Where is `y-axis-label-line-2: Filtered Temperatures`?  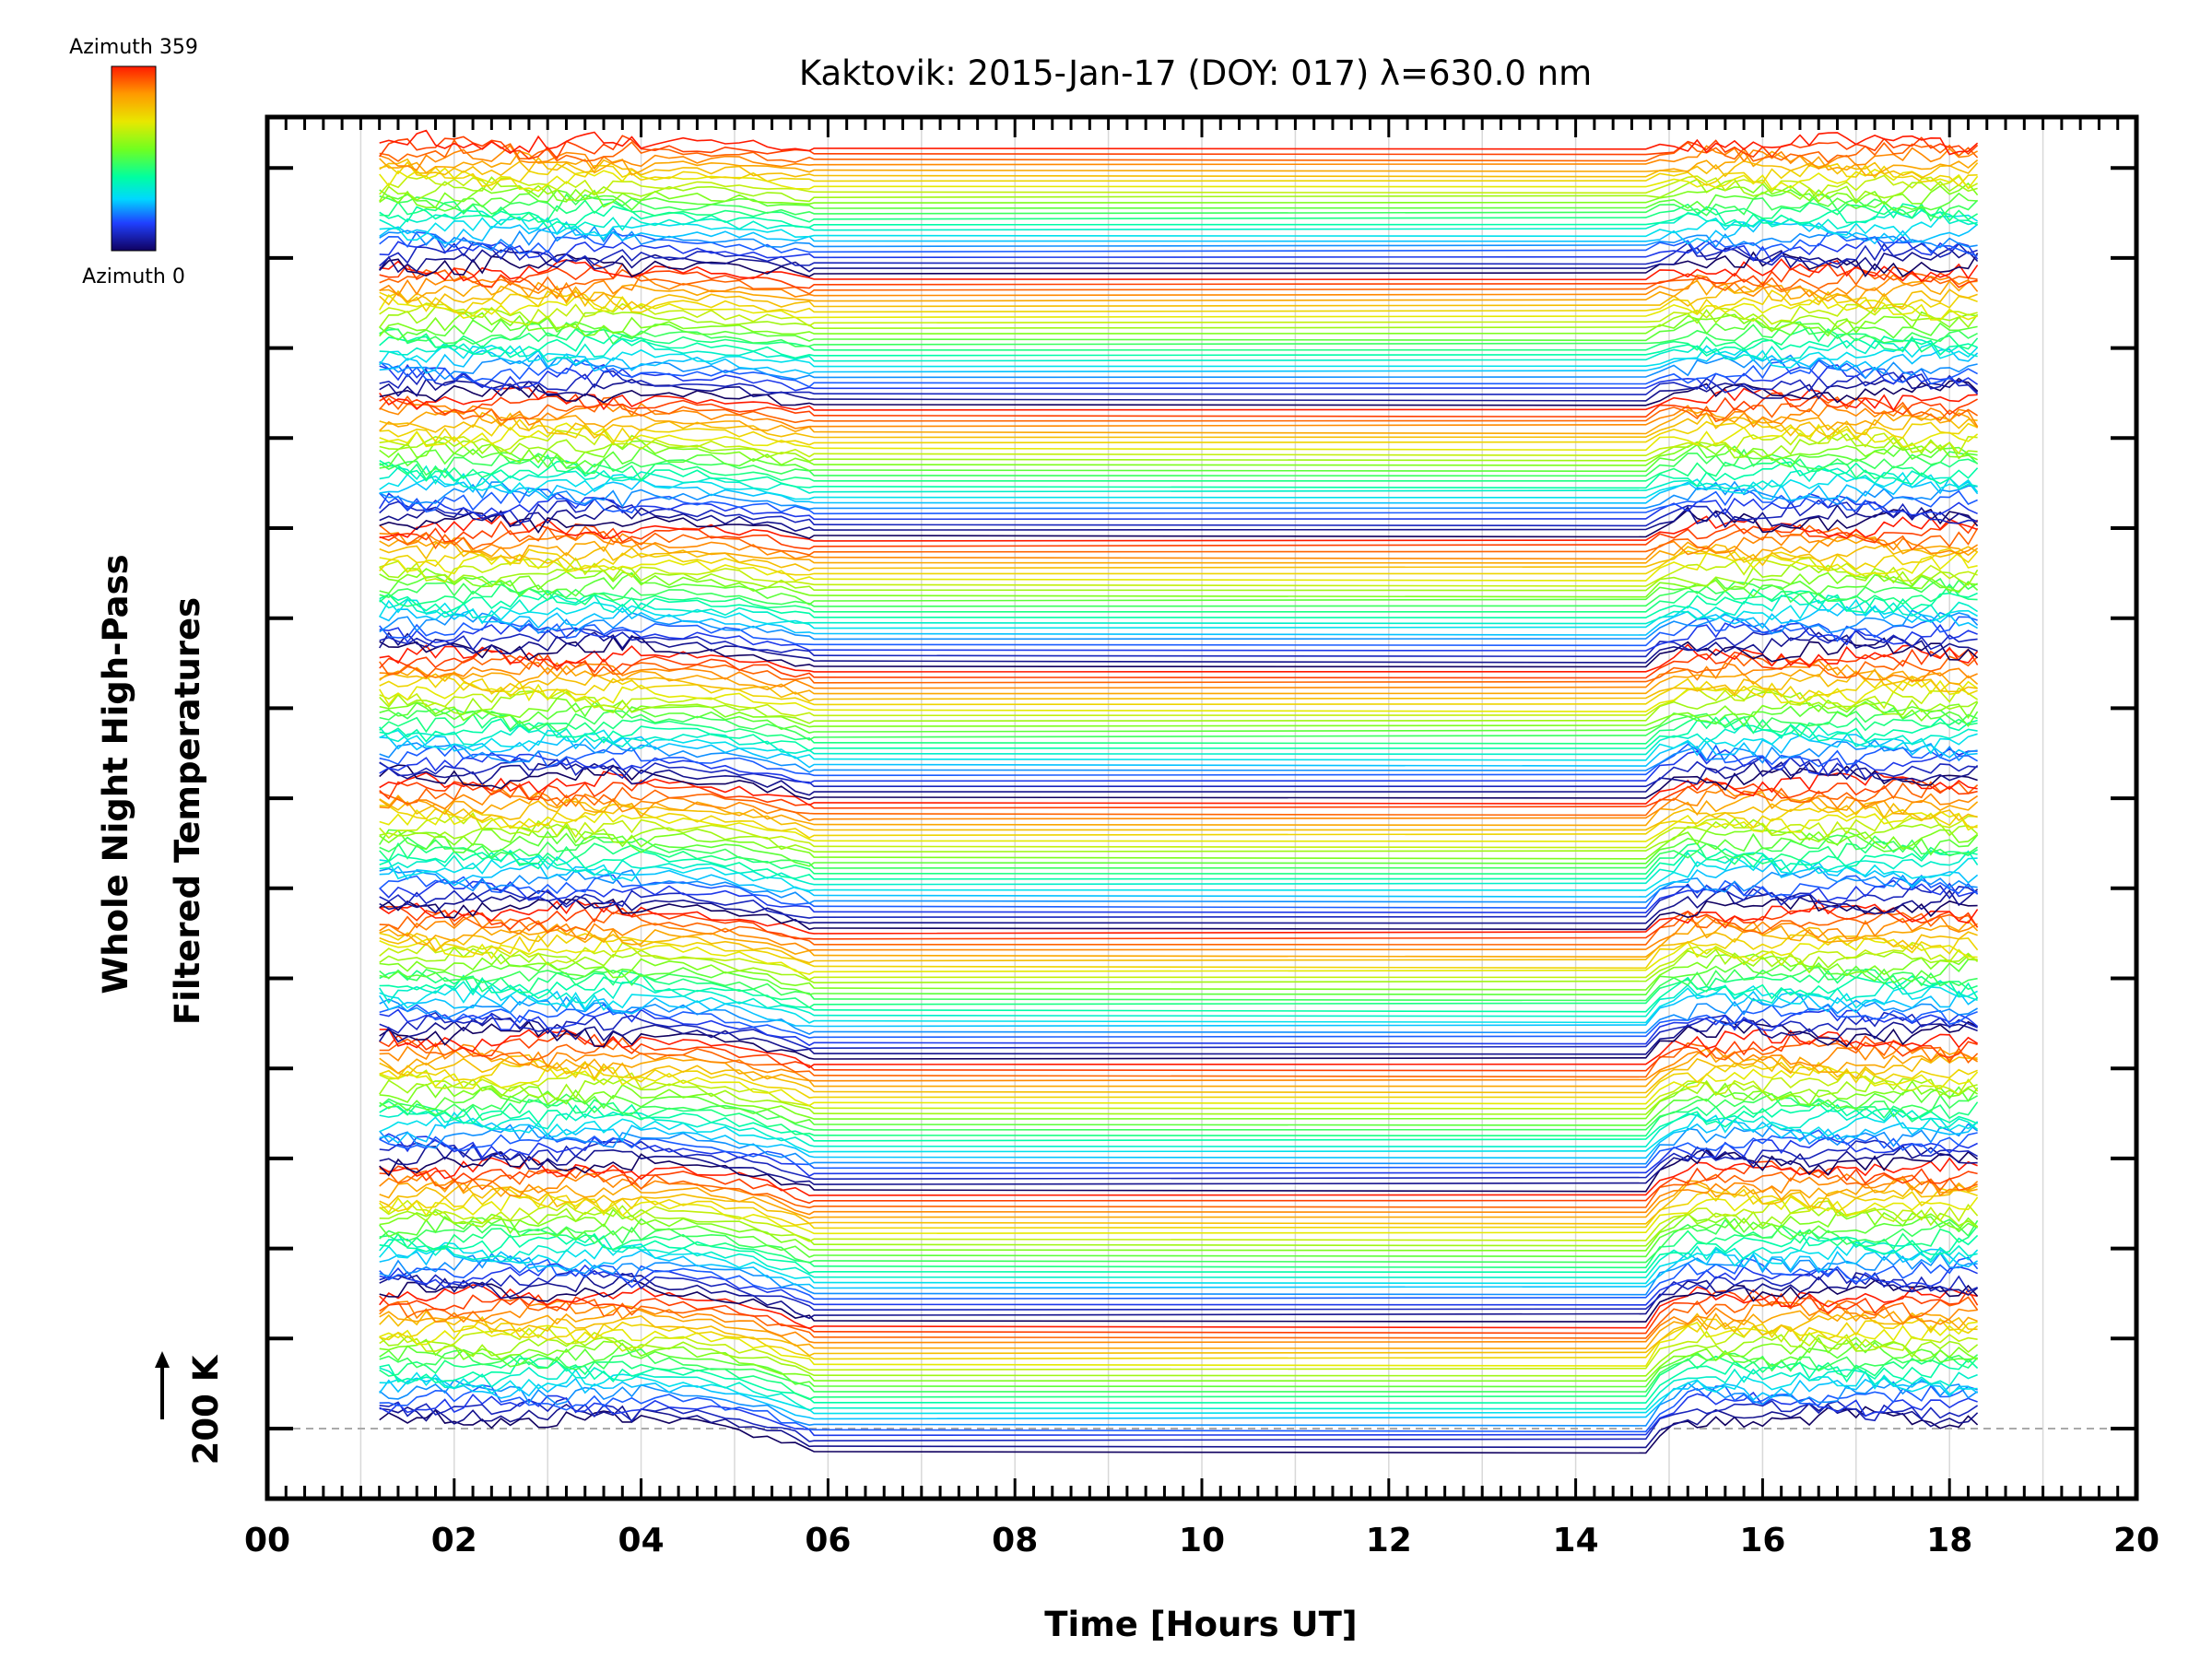
y-axis-label-line-2: Filtered Temperatures is located at coordinates (187, 811).